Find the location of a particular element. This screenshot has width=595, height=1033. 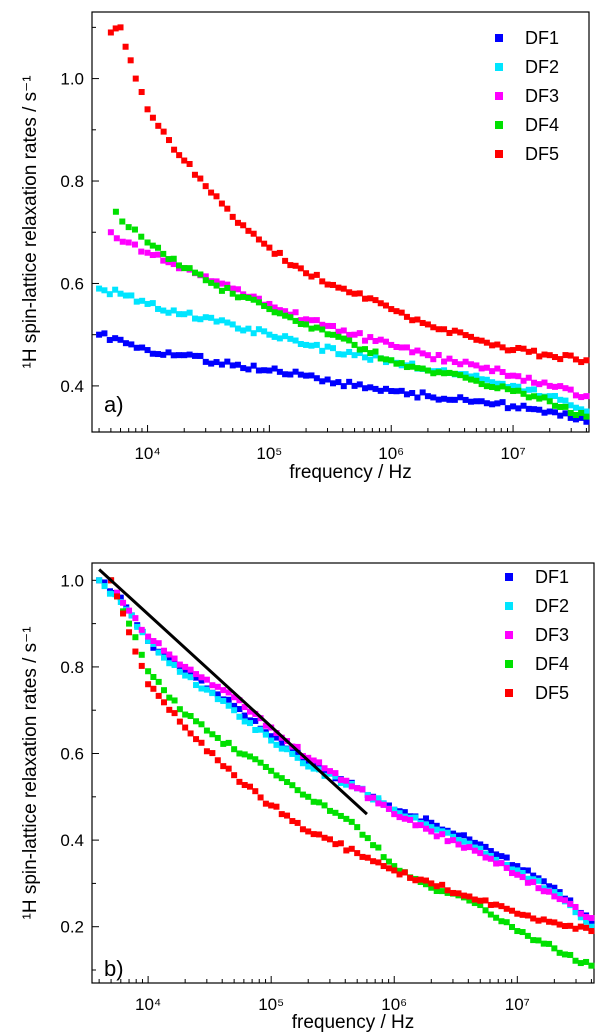

y-tick-label: 0.2 is located at coordinates (72, 927).